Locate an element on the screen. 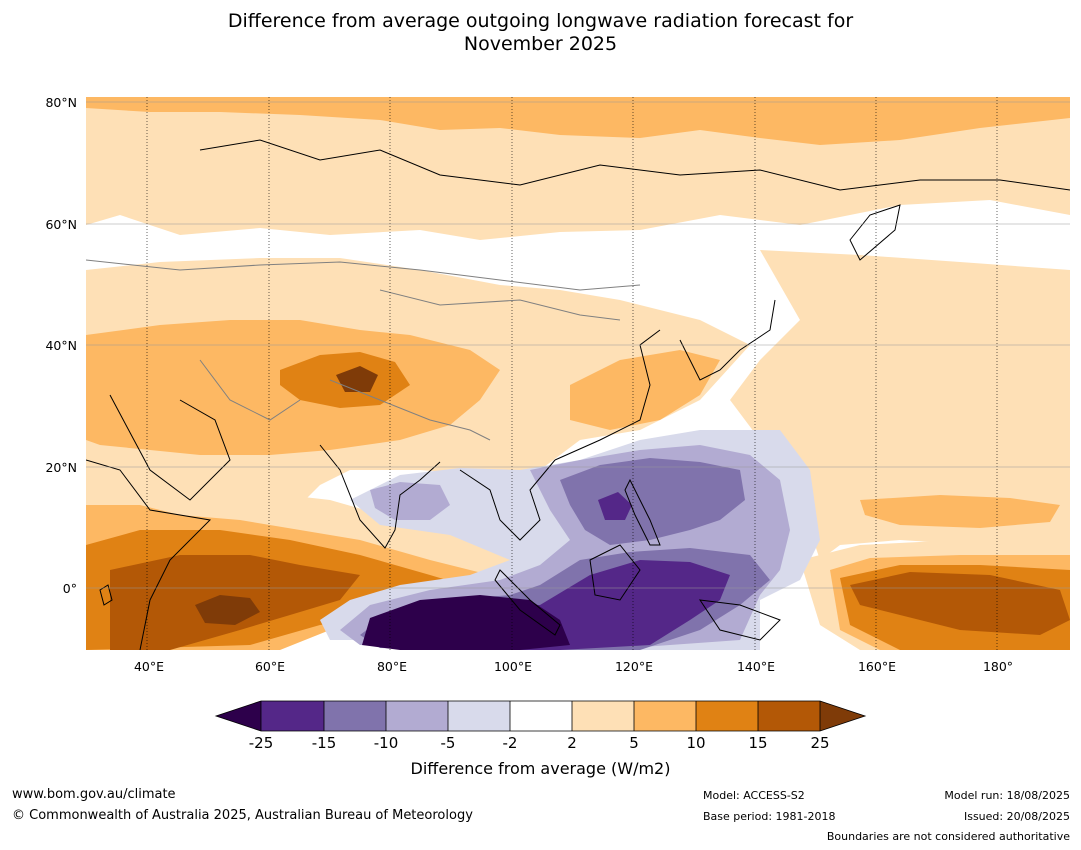 This screenshot has height=850, width=1081. colorbar-dividers is located at coordinates (540, 716).